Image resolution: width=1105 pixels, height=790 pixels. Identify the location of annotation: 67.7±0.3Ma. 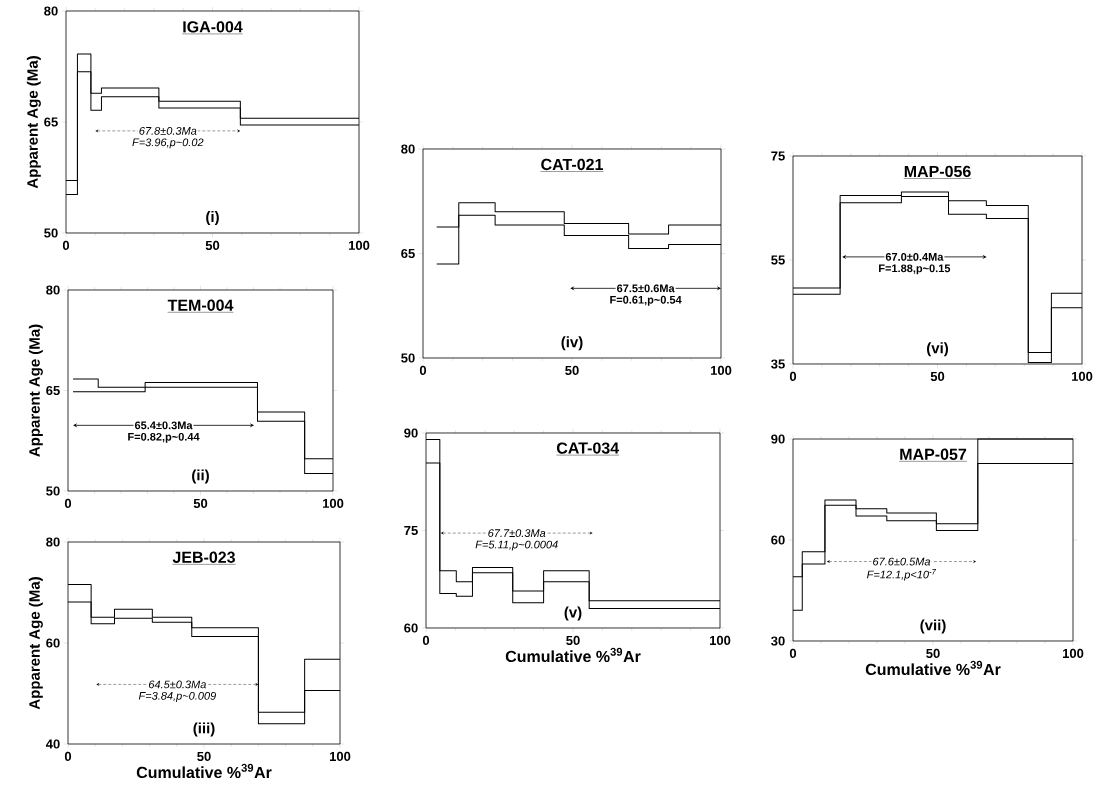
(517, 533).